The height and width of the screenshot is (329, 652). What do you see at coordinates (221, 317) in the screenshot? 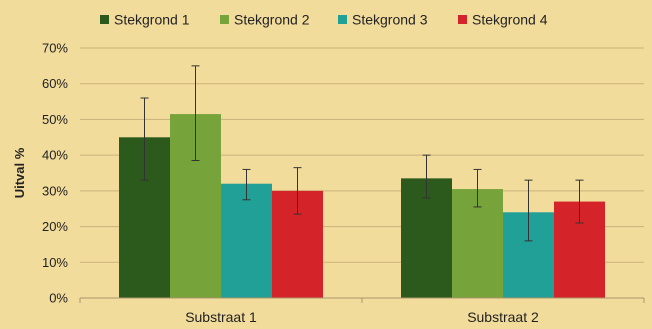
I see `x-category-label: Substraat 1` at bounding box center [221, 317].